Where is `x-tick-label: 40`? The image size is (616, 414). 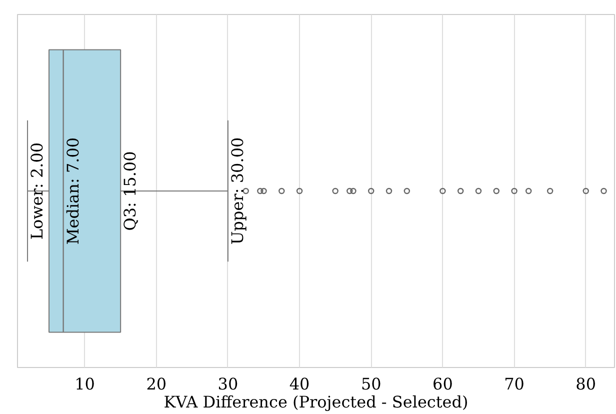 x-tick-label: 40 is located at coordinates (299, 384).